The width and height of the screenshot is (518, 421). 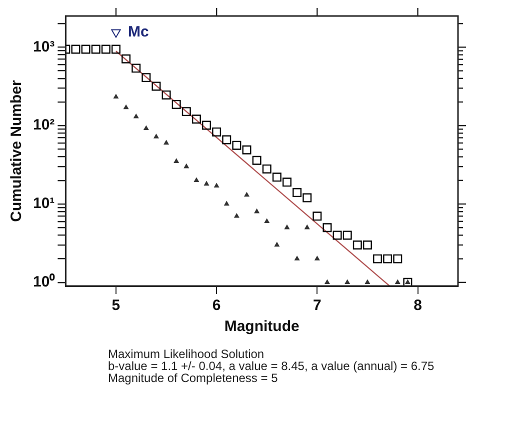 What do you see at coordinates (43, 47) in the screenshot?
I see `y-tick-label: 10³` at bounding box center [43, 47].